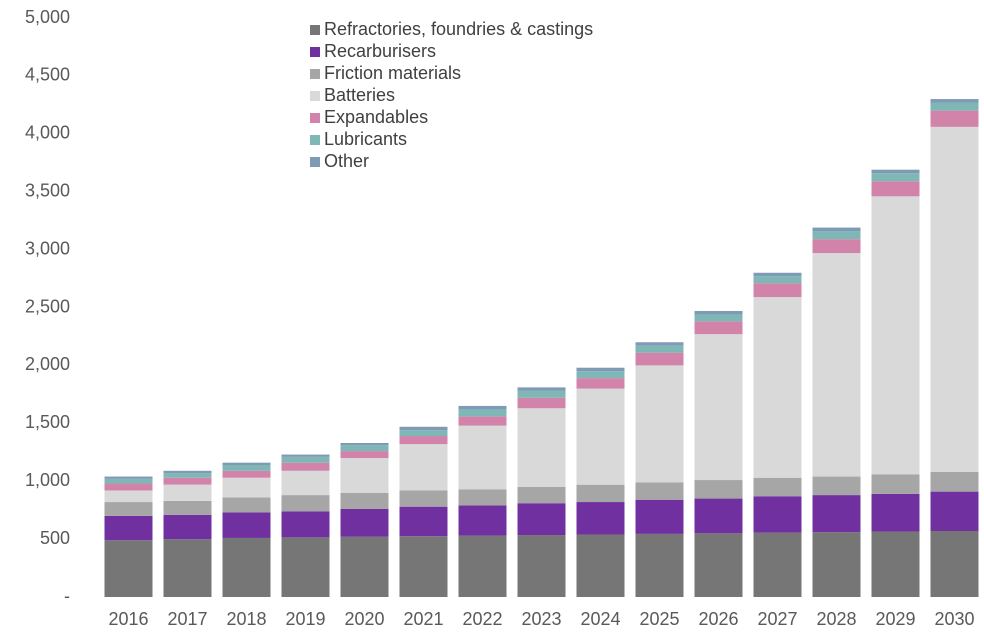 This screenshot has width=984, height=633. What do you see at coordinates (895, 619) in the screenshot?
I see `x-tick-label: 2029` at bounding box center [895, 619].